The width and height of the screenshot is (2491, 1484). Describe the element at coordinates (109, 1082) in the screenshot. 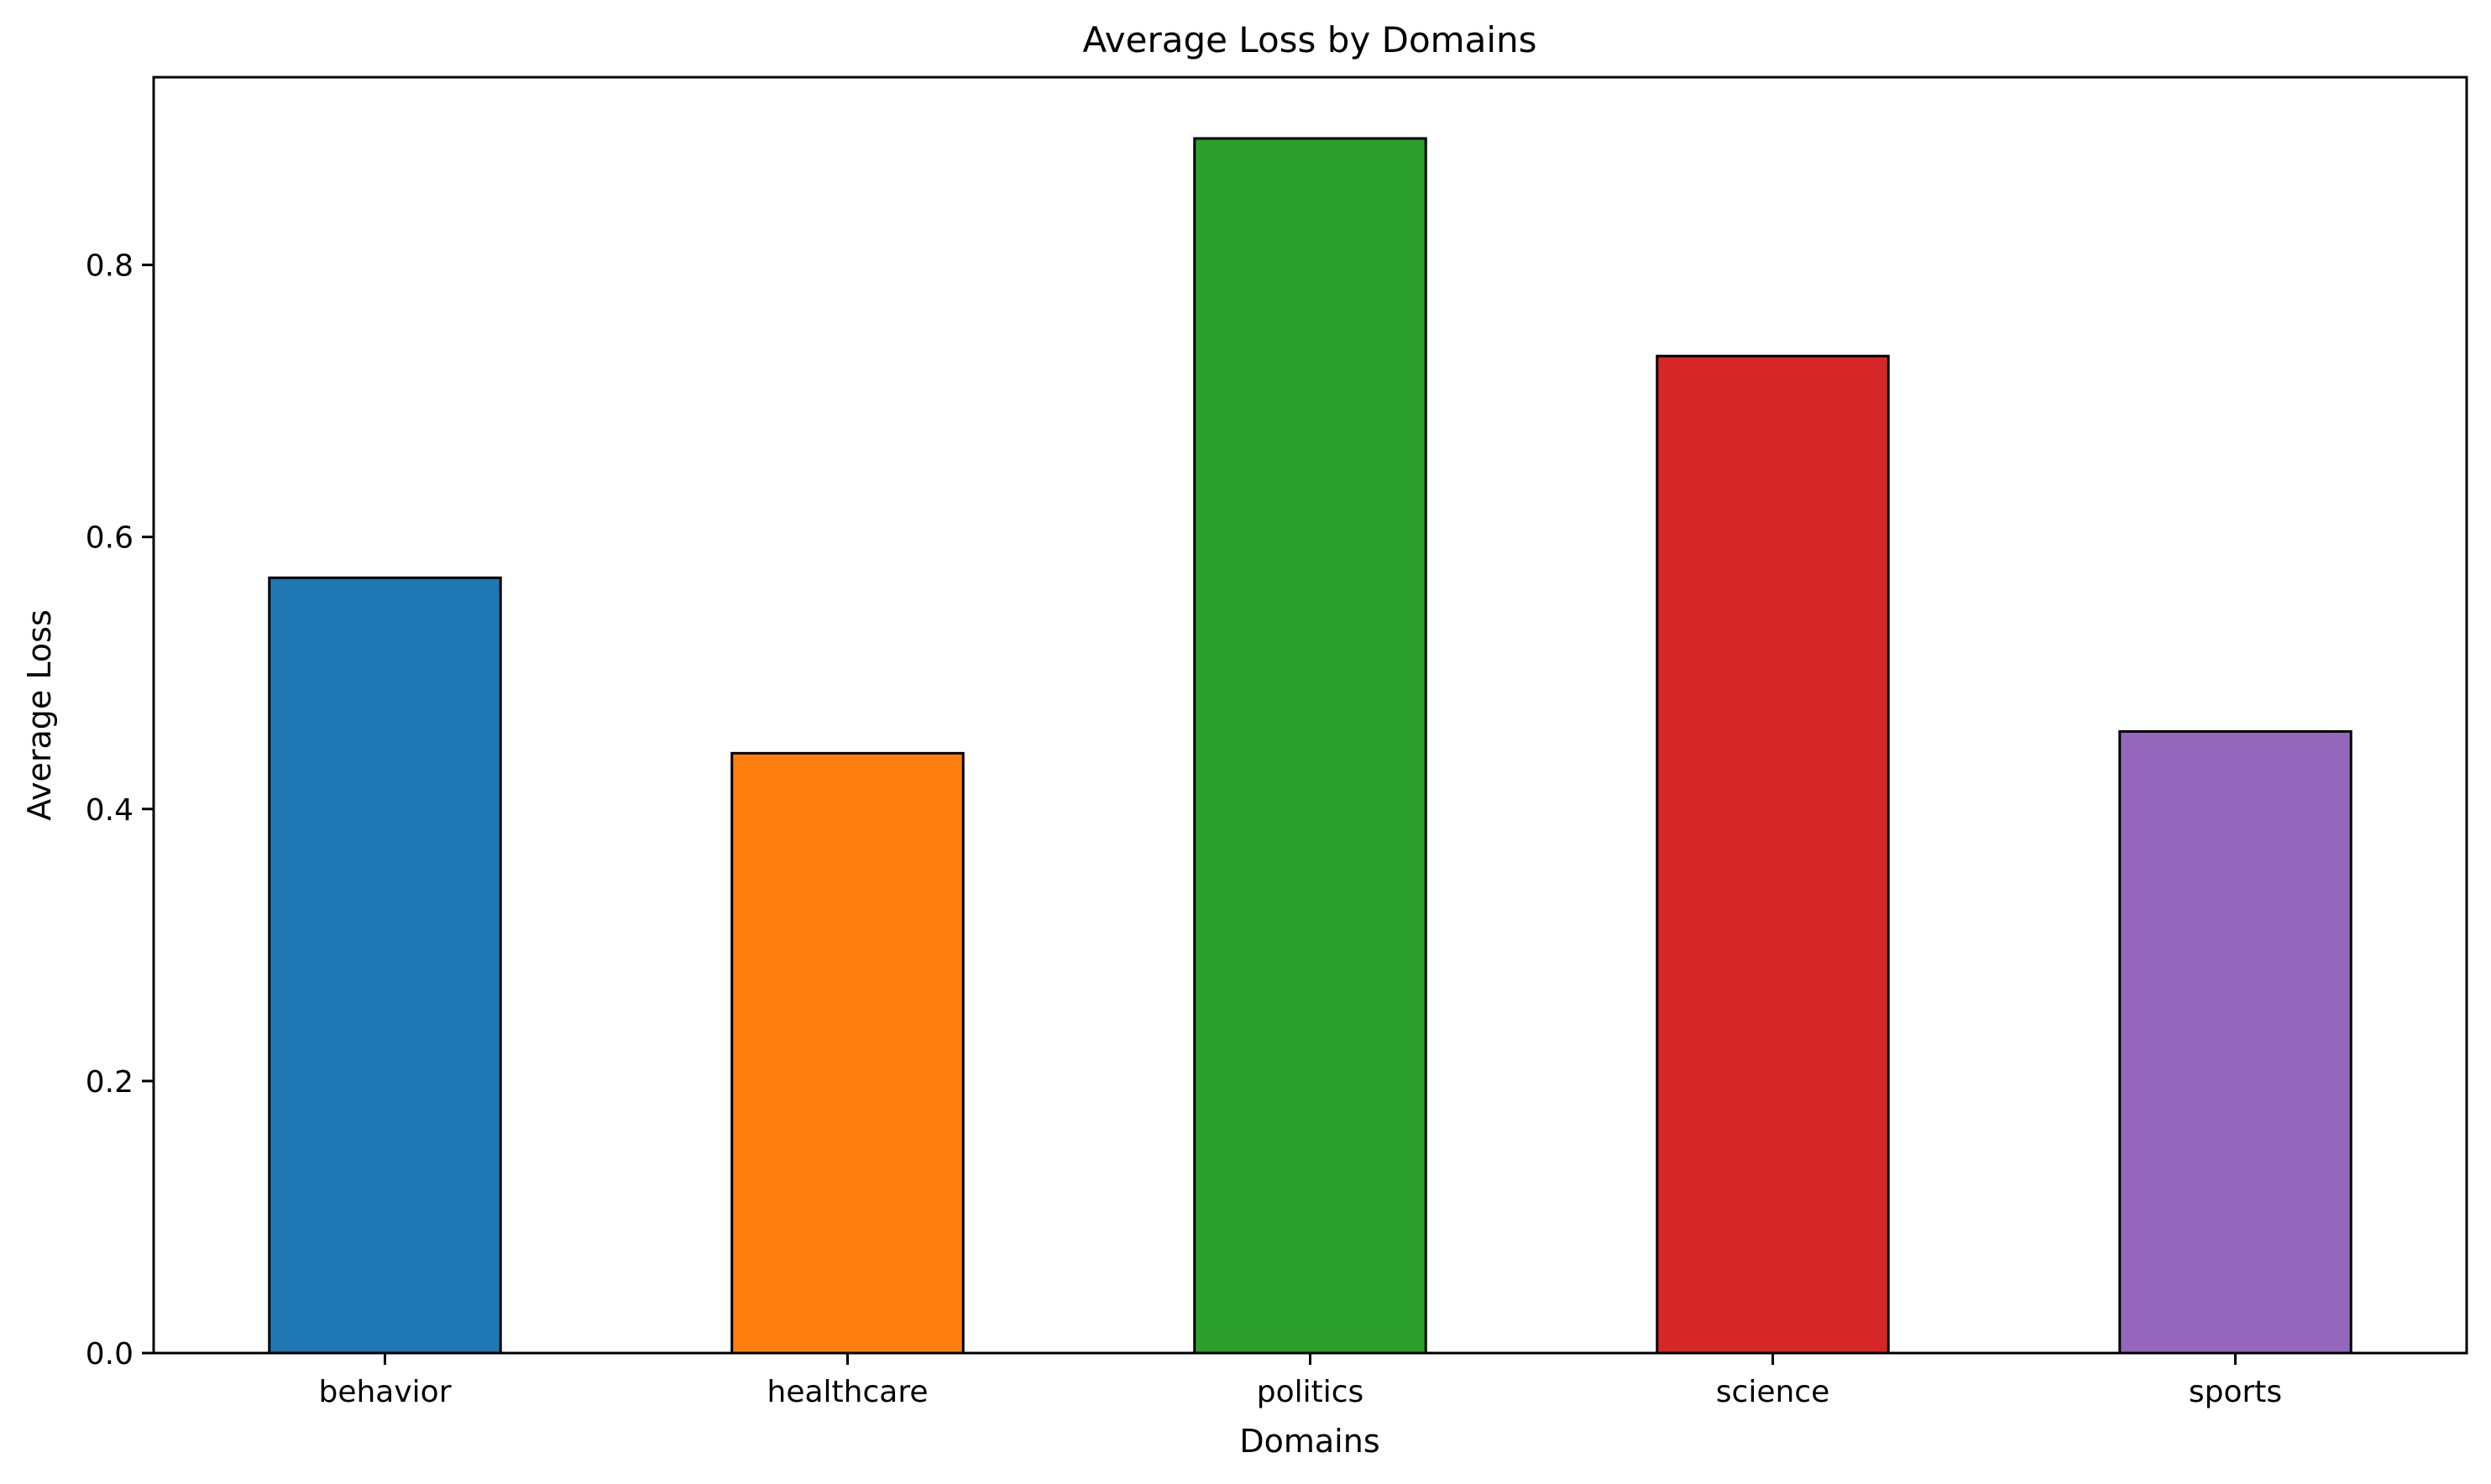

I see `y-tick-label: 0.2` at that location.